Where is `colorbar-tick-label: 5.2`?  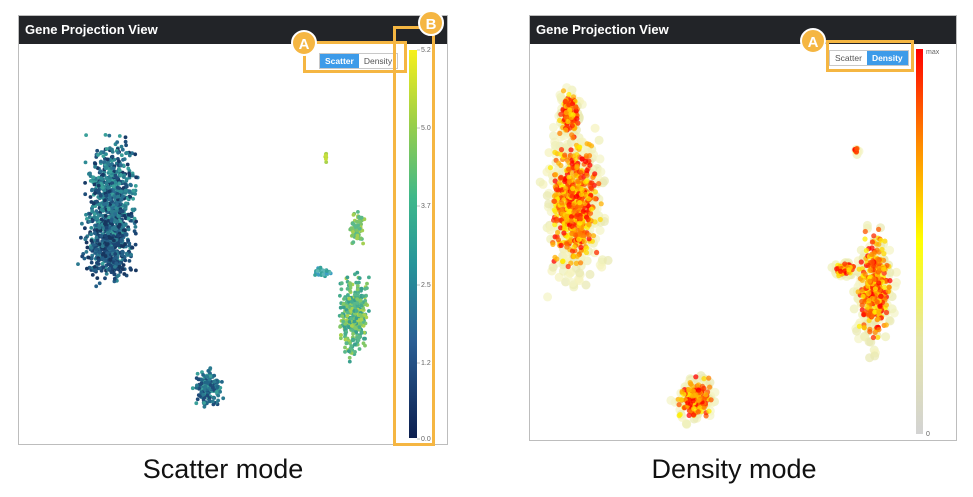
colorbar-tick-label: 5.2 is located at coordinates (426, 50).